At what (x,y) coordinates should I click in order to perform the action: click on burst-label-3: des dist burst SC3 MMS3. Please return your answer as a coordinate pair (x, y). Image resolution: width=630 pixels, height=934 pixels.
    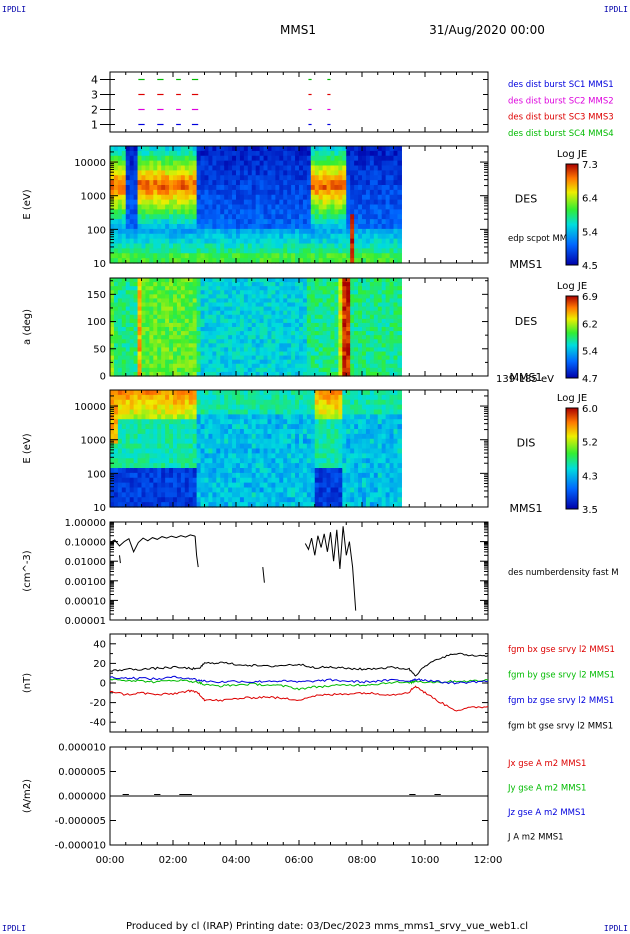
    Looking at the image, I should click on (561, 118).